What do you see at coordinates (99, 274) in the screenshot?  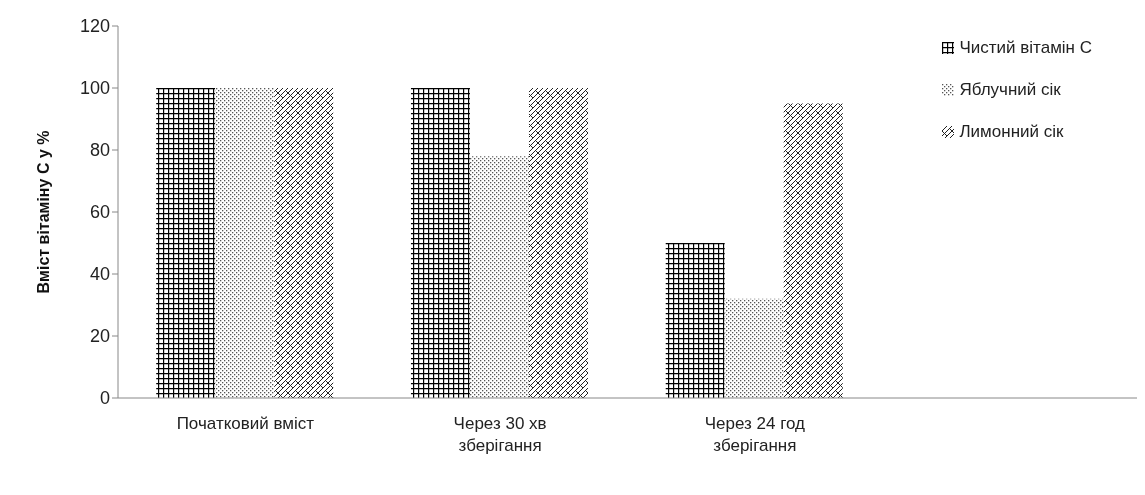 I see `y-tick-label: 40` at bounding box center [99, 274].